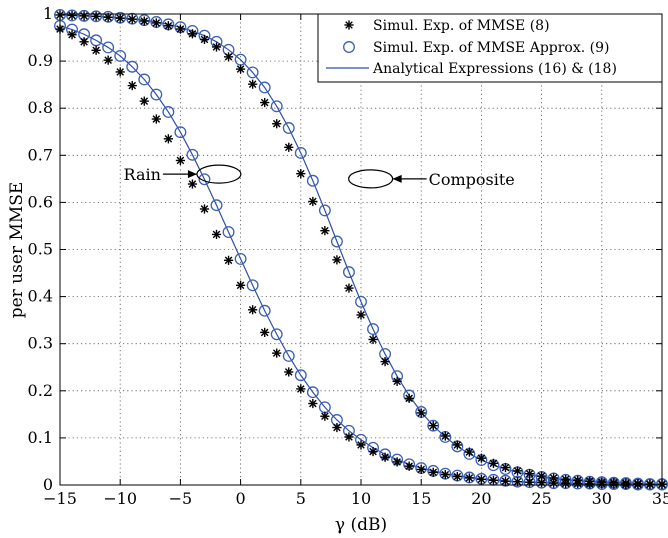 The height and width of the screenshot is (538, 668). I want to click on annotation-label: Rain, so click(142, 174).